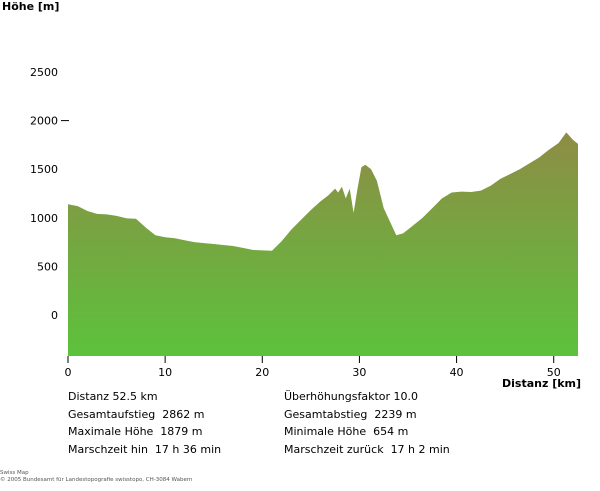 The image size is (600, 491). I want to click on y-axis-ticks: 0 500 1000 1500 2000 2500, so click(49, 194).